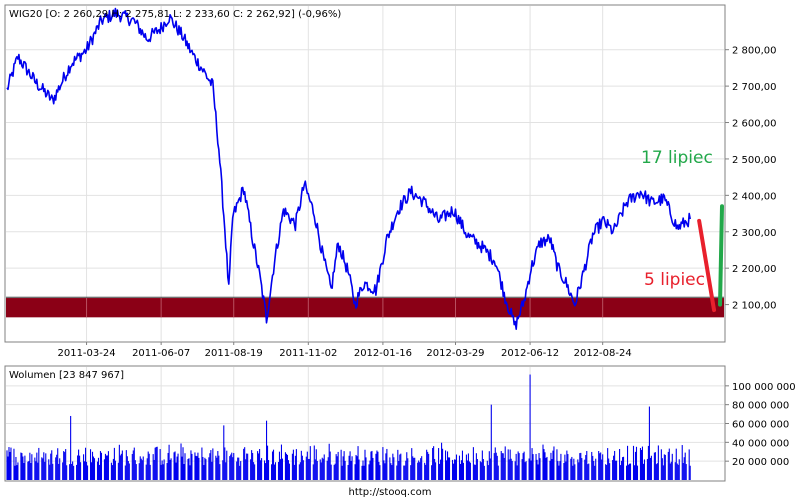 The height and width of the screenshot is (504, 800). What do you see at coordinates (754, 51) in the screenshot?
I see `price-y-tick-label: 2 800,00` at bounding box center [754, 51].